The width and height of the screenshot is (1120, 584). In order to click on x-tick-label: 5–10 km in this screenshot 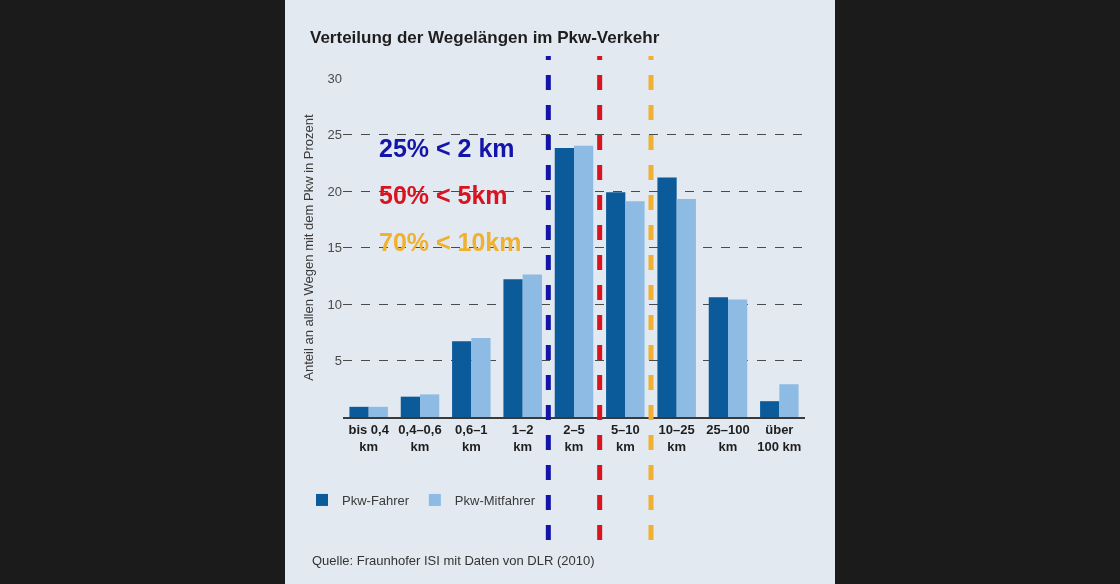, I will do `click(625, 438)`.